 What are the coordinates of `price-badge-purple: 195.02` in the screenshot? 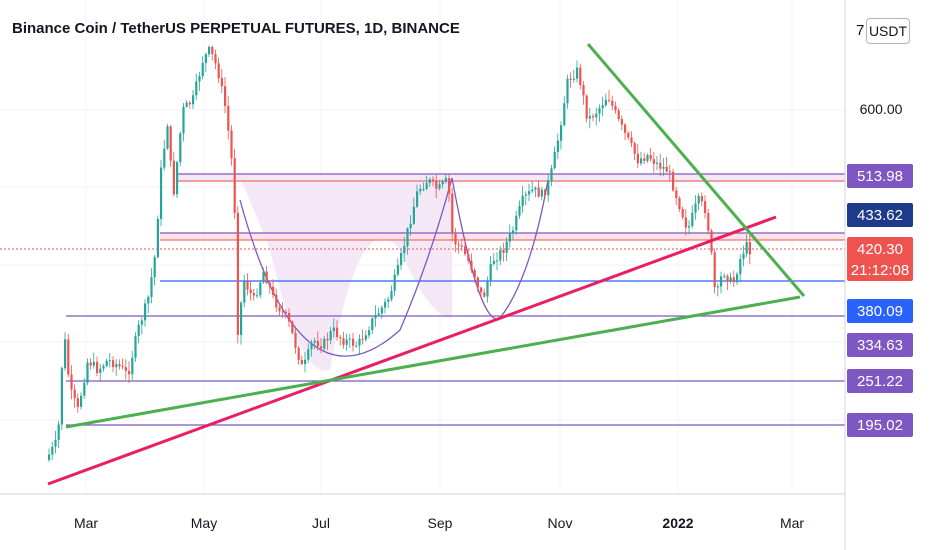 It's located at (880, 425).